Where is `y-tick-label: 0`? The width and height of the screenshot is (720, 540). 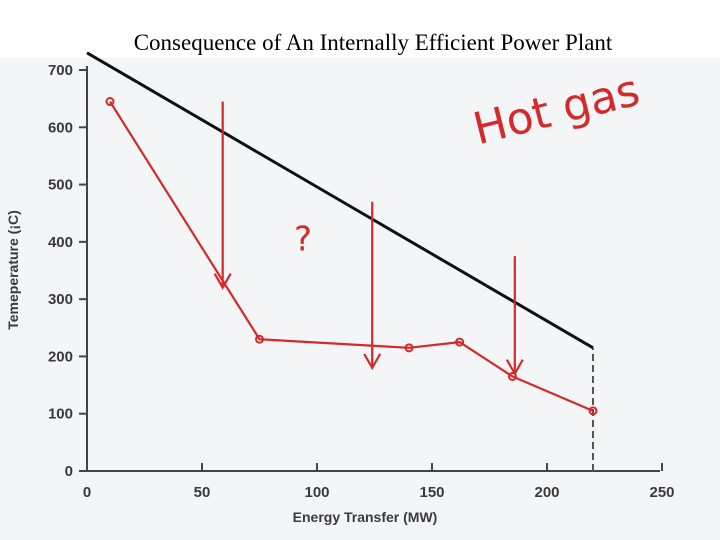 y-tick-label: 0 is located at coordinates (69, 471).